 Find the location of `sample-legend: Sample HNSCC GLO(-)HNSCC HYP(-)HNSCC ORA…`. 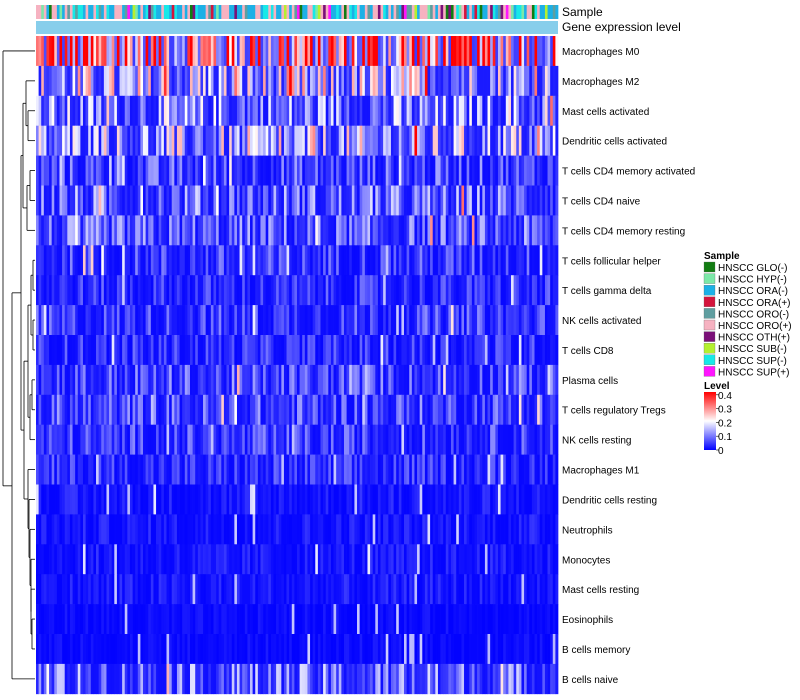

sample-legend: Sample HNSCC GLO(-)HNSCC HYP(-)HNSCC ORA… is located at coordinates (747, 314).